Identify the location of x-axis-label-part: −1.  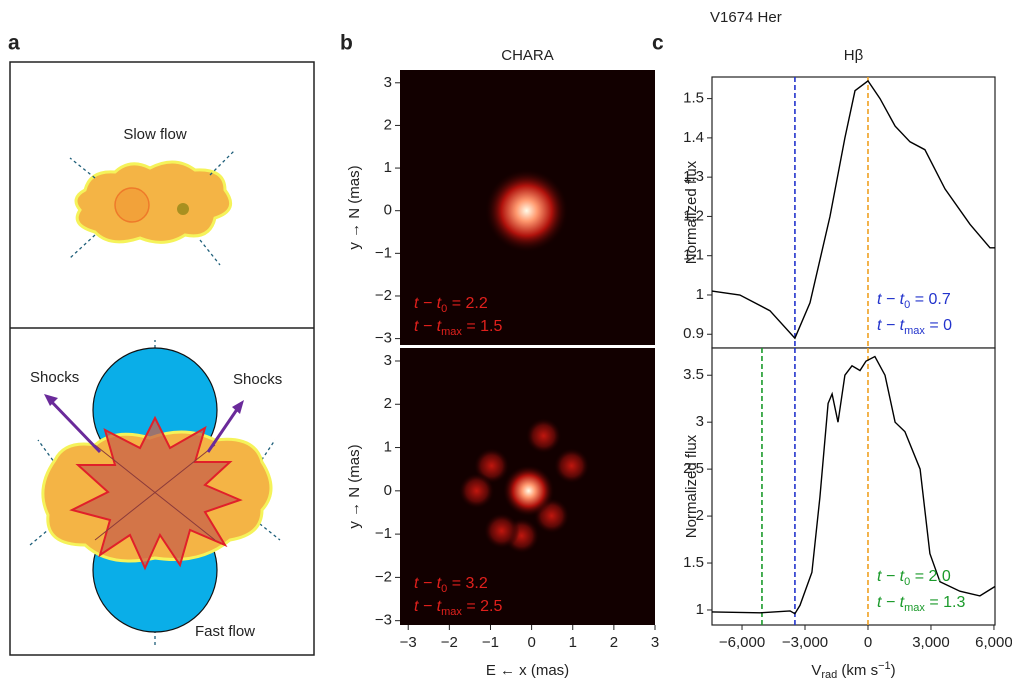
(884, 666).